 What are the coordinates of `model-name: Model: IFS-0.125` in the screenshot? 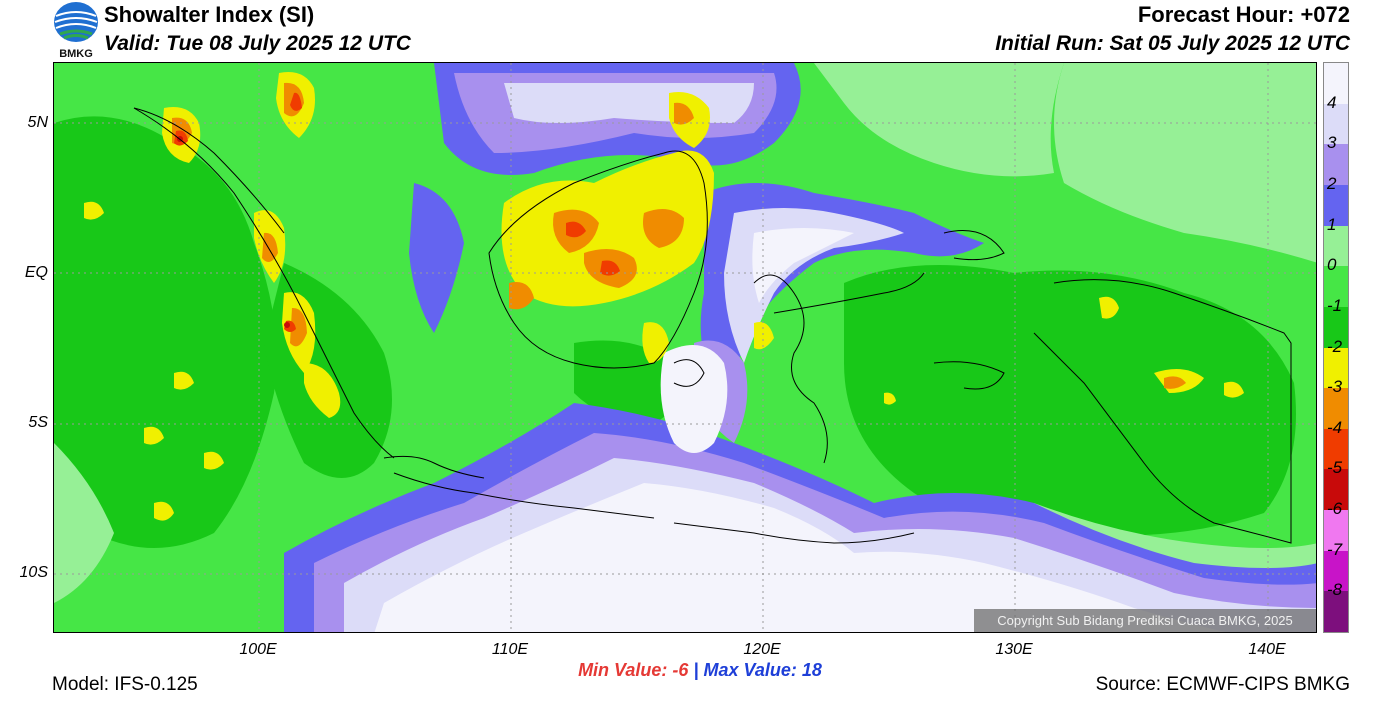 It's located at (125, 684).